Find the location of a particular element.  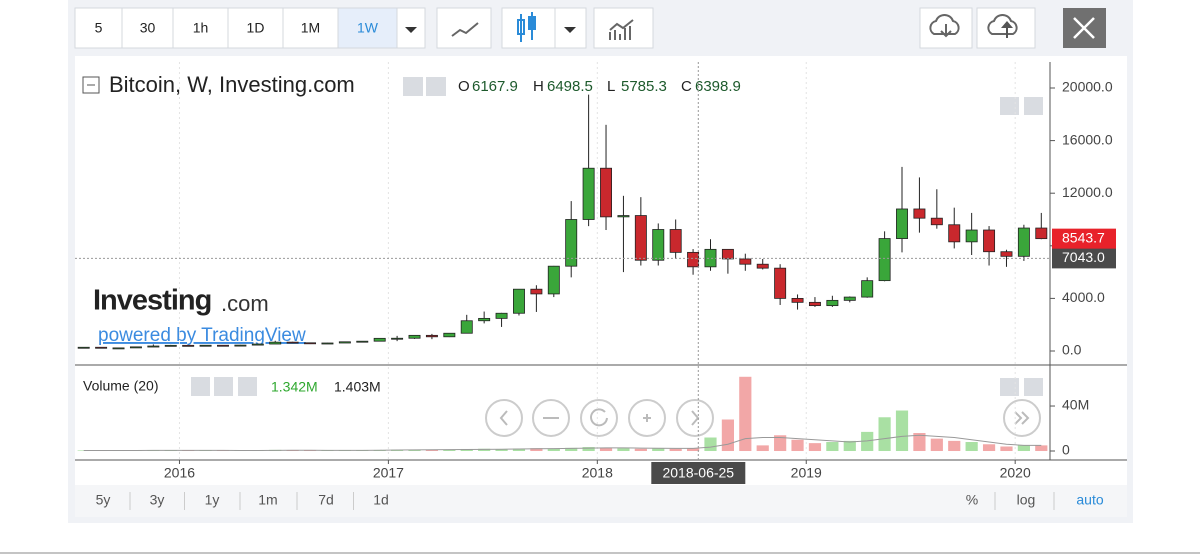

move-down-button is located at coordinates (1033, 387).